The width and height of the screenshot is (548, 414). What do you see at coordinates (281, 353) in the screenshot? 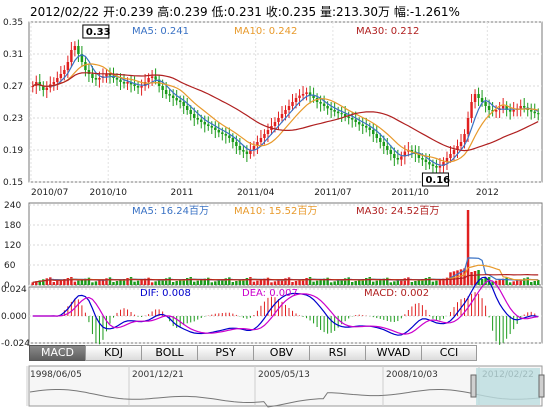
I see `tab-obv: OBV` at bounding box center [281, 353].